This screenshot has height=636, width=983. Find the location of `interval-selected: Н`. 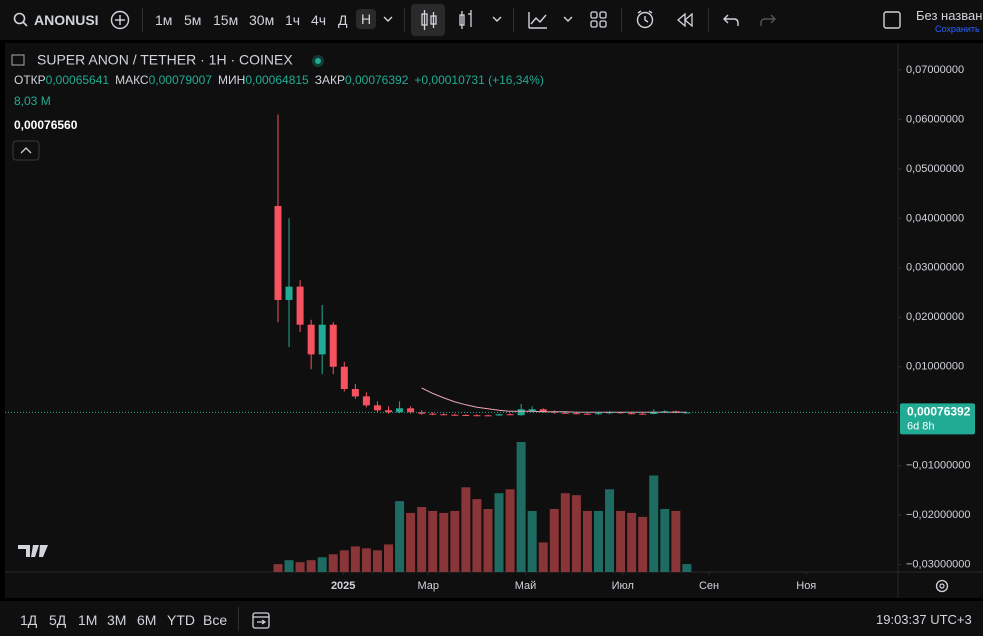

interval-selected: Н is located at coordinates (366, 19).